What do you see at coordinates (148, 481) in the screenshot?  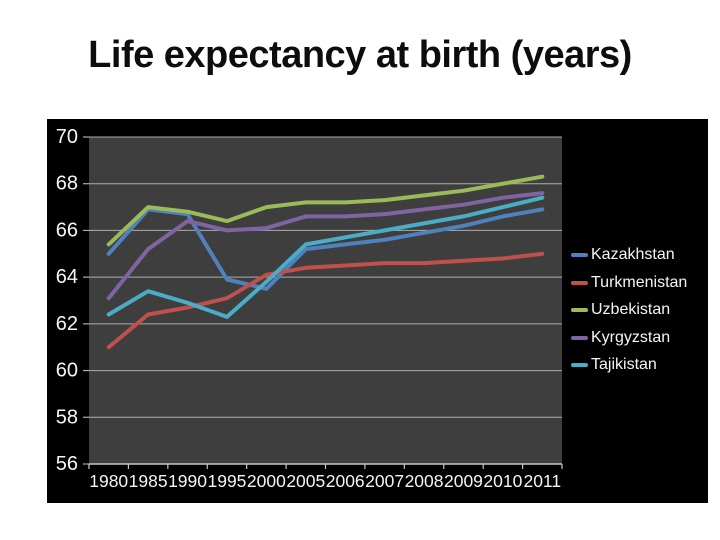 I see `x-axis-label: 1985` at bounding box center [148, 481].